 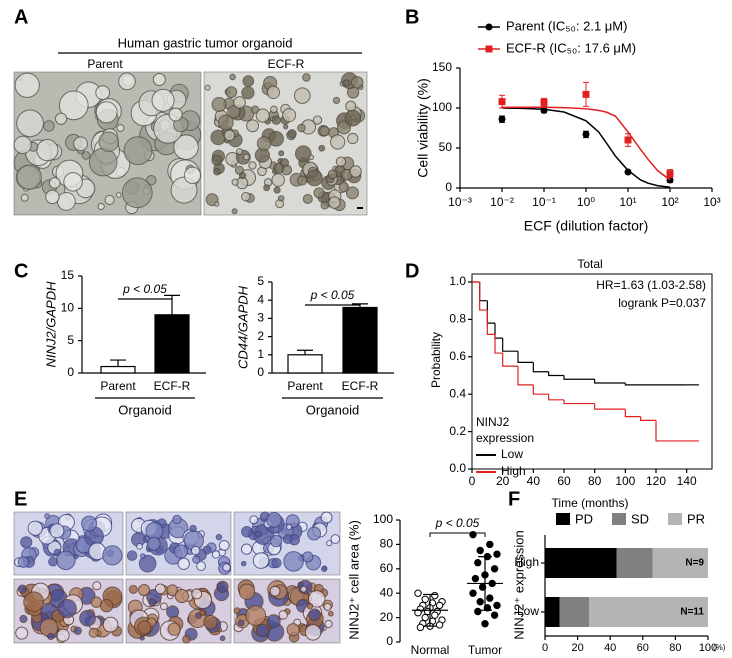 What do you see at coordinates (430, 650) in the screenshot?
I see `x-tick-label: Normal` at bounding box center [430, 650].